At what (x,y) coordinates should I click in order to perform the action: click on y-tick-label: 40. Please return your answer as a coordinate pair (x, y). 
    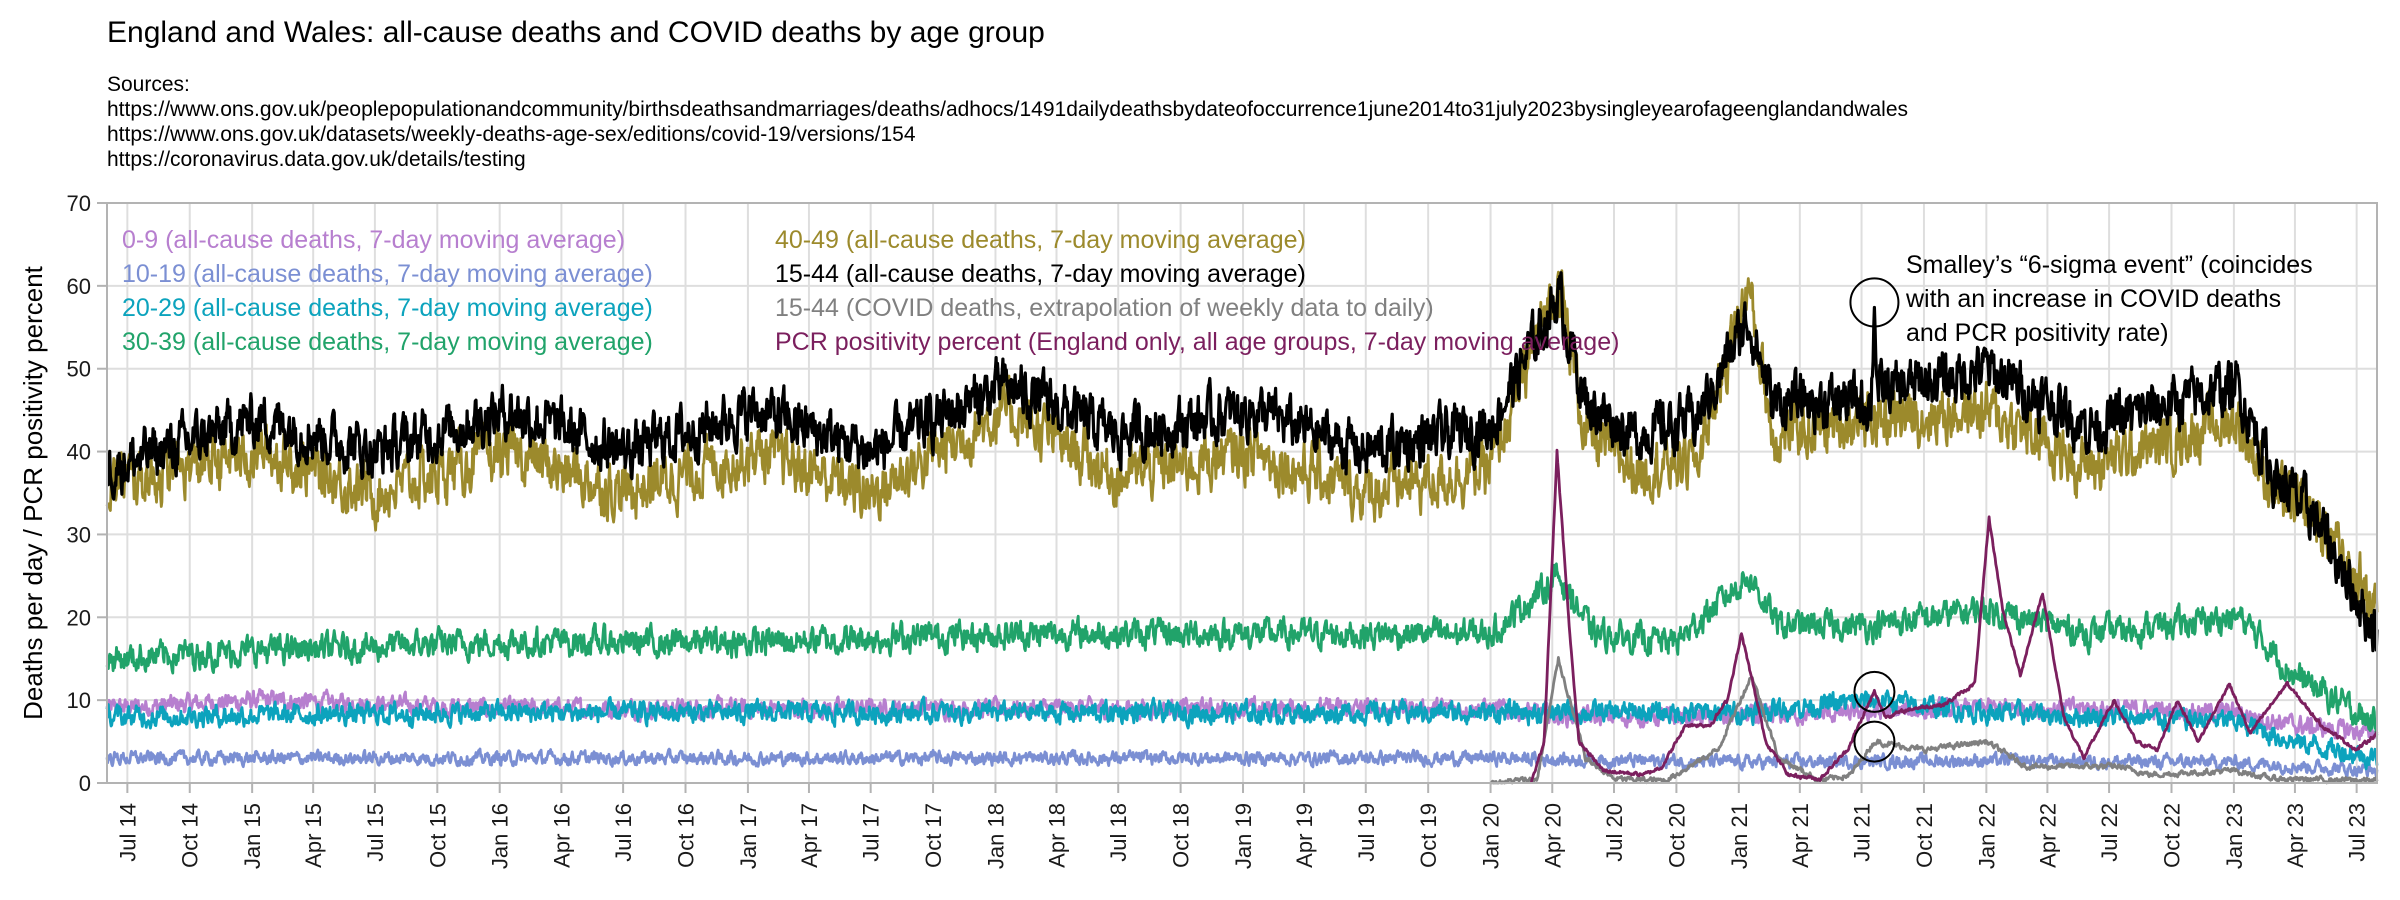
    Looking at the image, I should click on (79, 452).